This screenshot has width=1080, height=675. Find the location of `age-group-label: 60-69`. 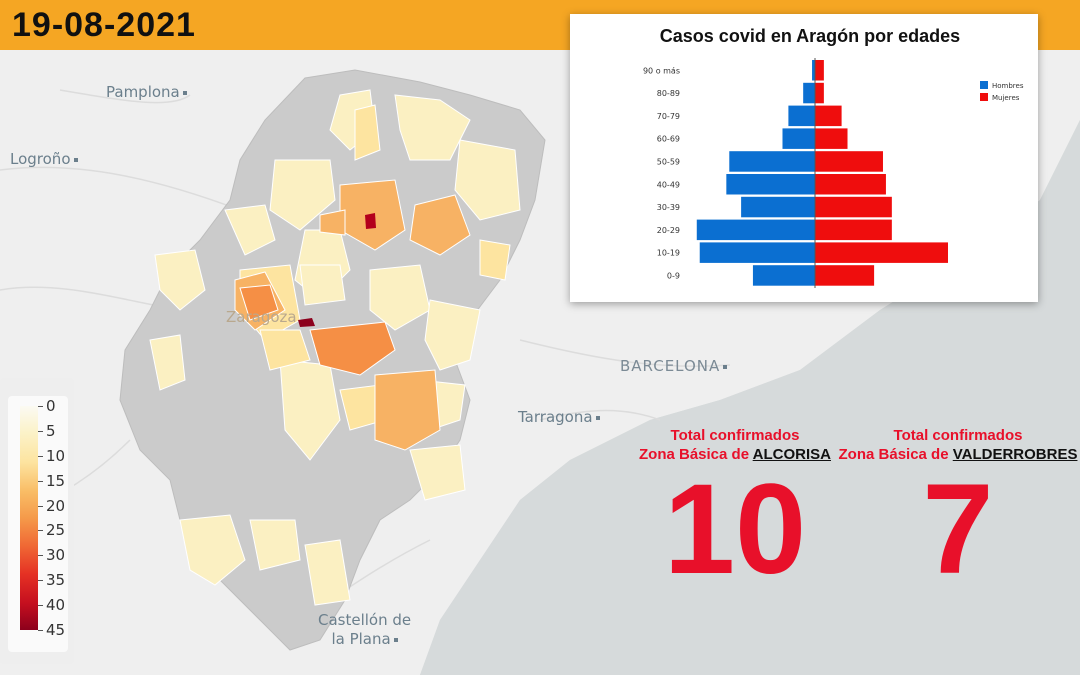

age-group-label: 60-69 is located at coordinates (668, 139).